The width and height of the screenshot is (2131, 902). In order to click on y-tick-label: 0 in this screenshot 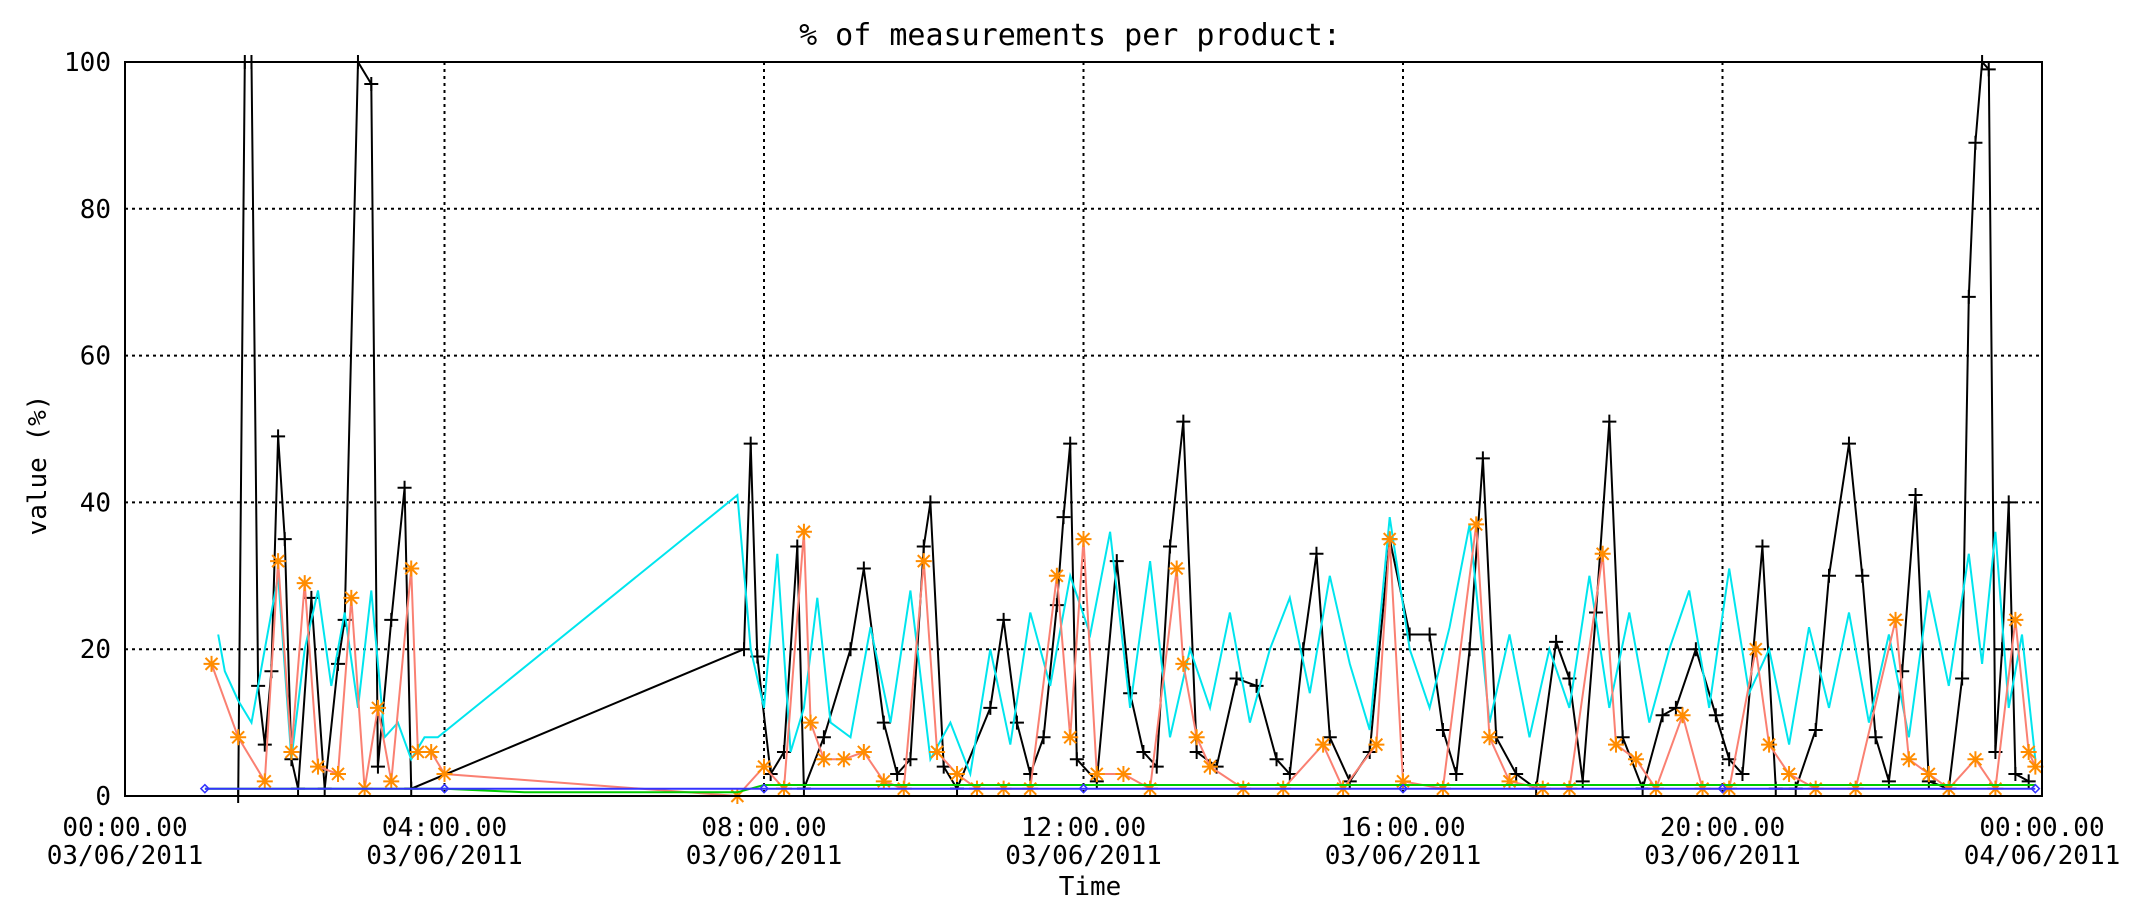, I will do `click(103, 797)`.